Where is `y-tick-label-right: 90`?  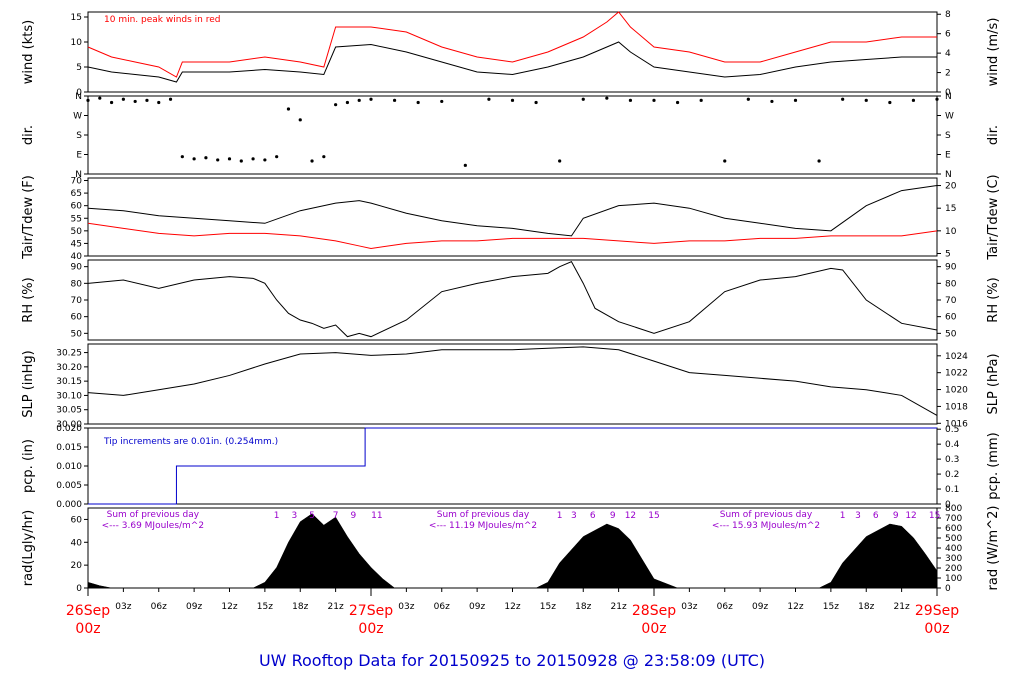
y-tick-label-right: 90 is located at coordinates (951, 268).